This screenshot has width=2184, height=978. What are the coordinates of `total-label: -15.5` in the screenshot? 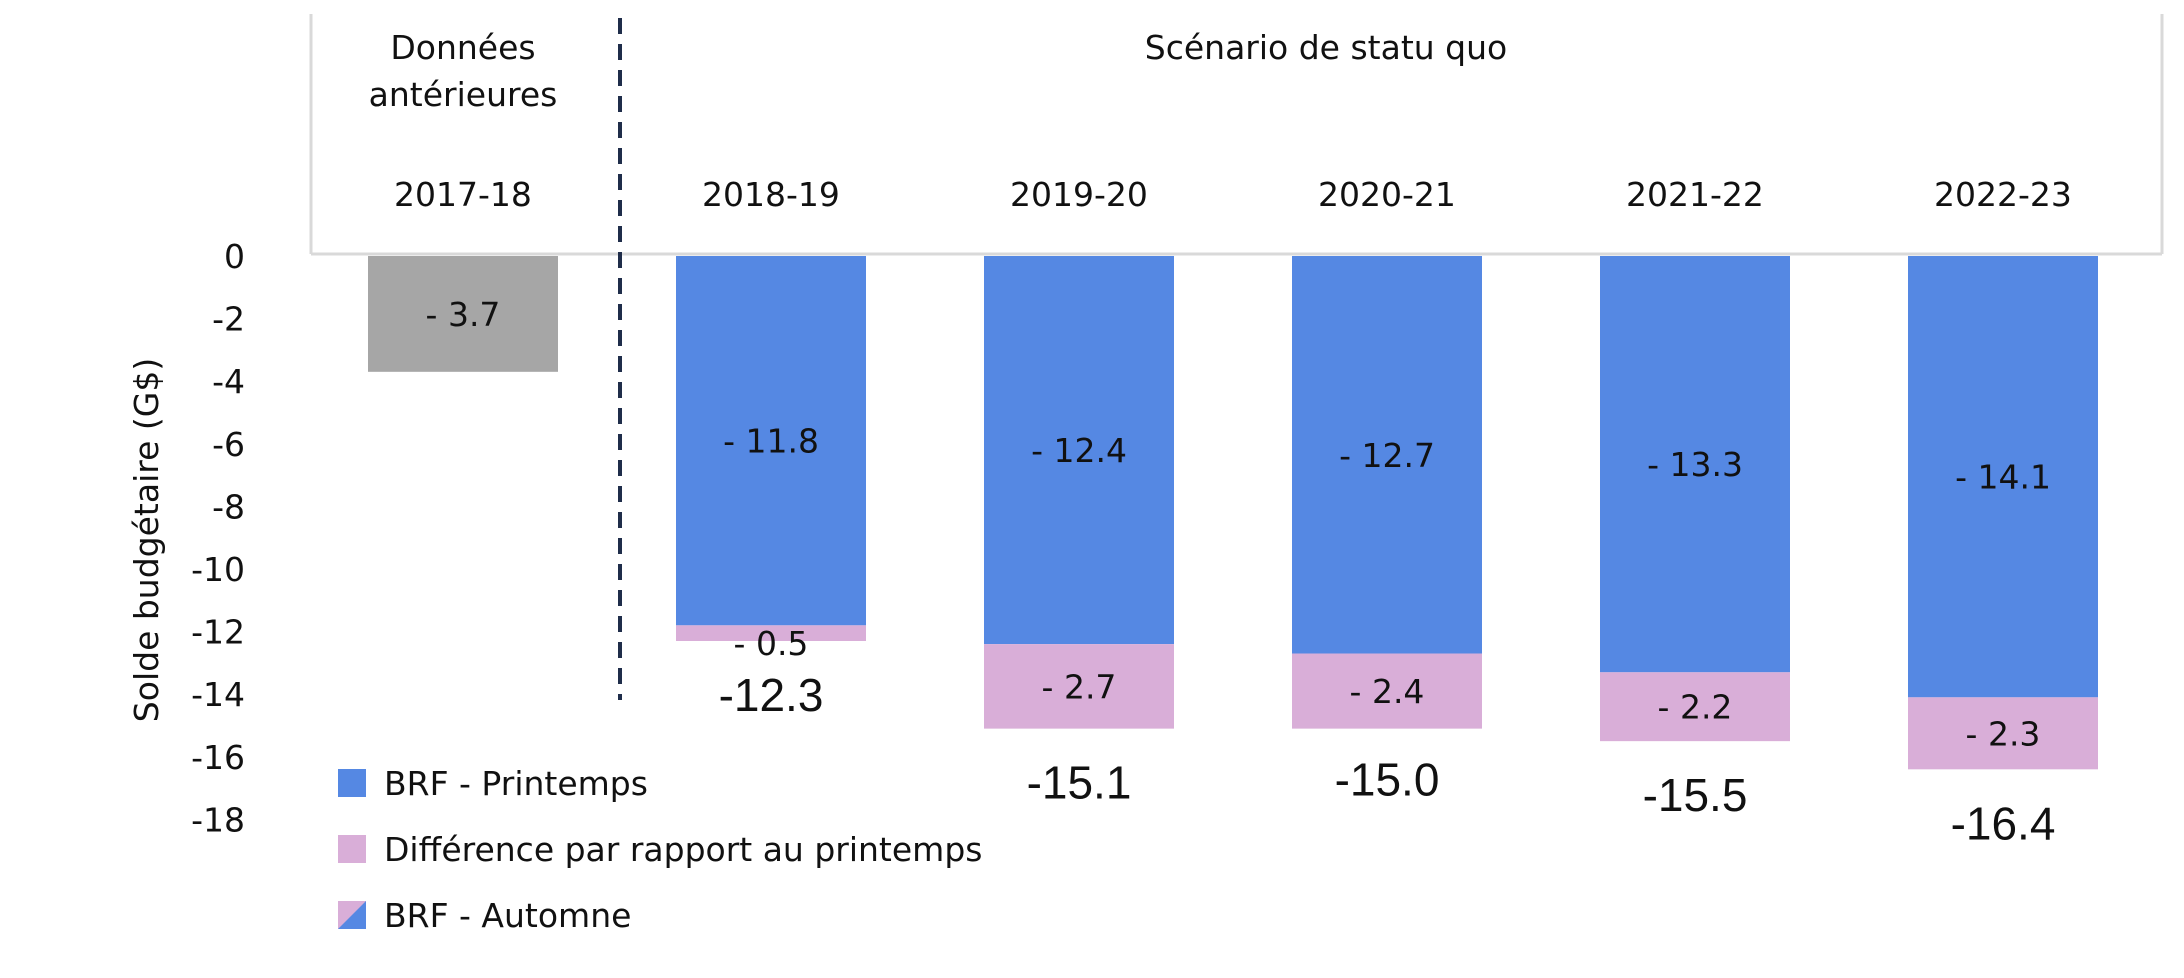 It's located at (1695, 795).